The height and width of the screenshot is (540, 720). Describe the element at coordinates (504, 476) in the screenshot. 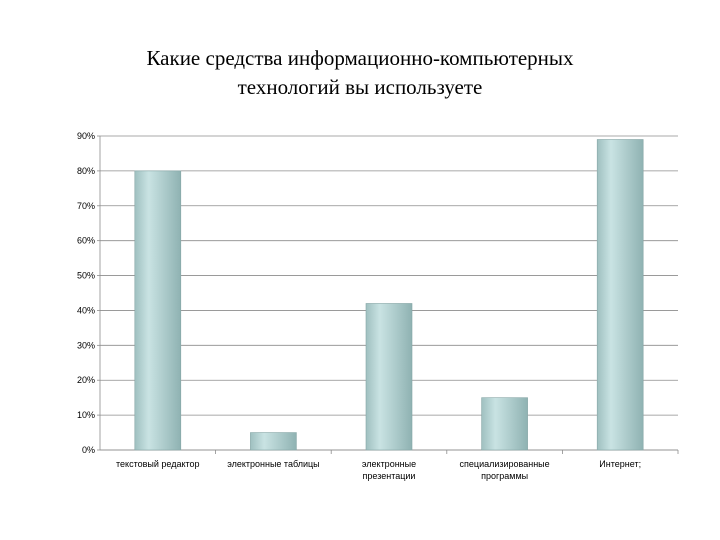

I see `x-category-label: программы` at that location.